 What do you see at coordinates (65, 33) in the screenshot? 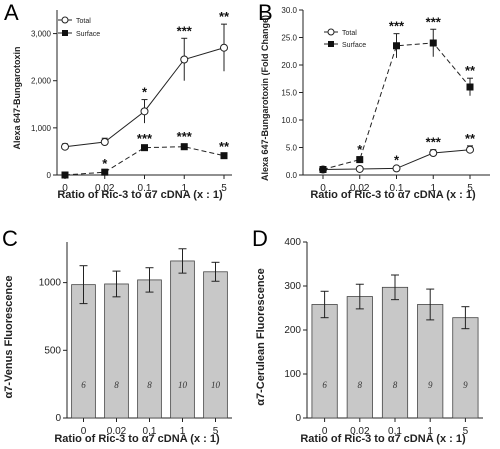
I see `legend-marker-surface-a` at bounding box center [65, 33].